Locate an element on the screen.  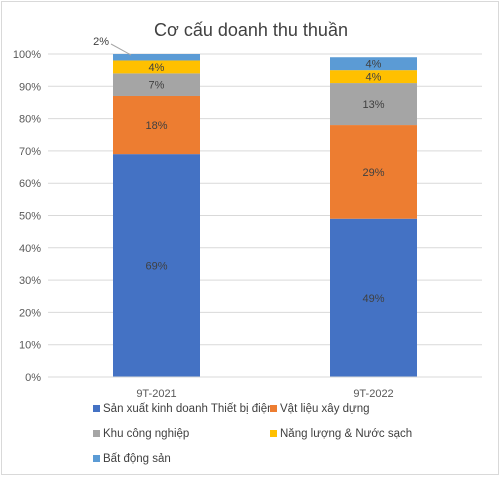
legend-item: Năng lượng & Nước sạch is located at coordinates (341, 434).